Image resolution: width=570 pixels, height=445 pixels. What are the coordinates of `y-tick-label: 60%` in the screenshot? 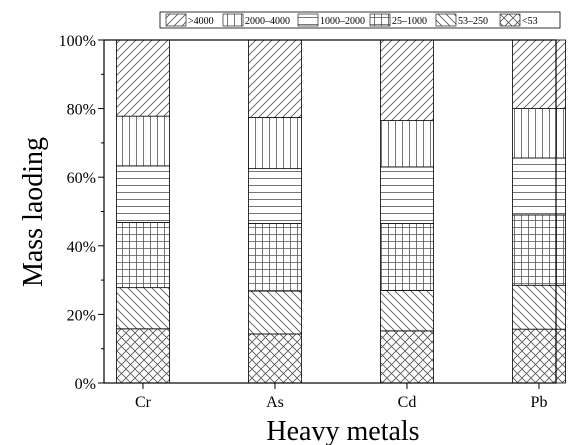 It's located at (81, 178).